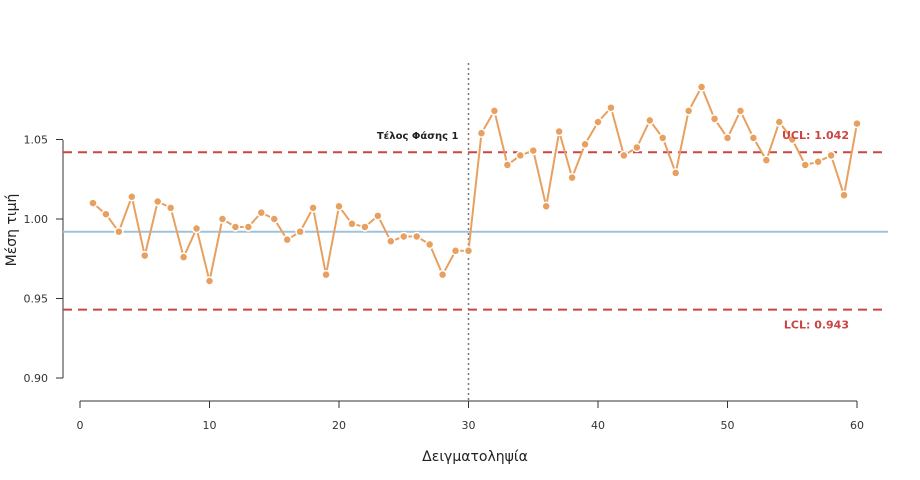 The width and height of the screenshot is (920, 480). I want to click on y-tick-label: 0.90, so click(36, 378).